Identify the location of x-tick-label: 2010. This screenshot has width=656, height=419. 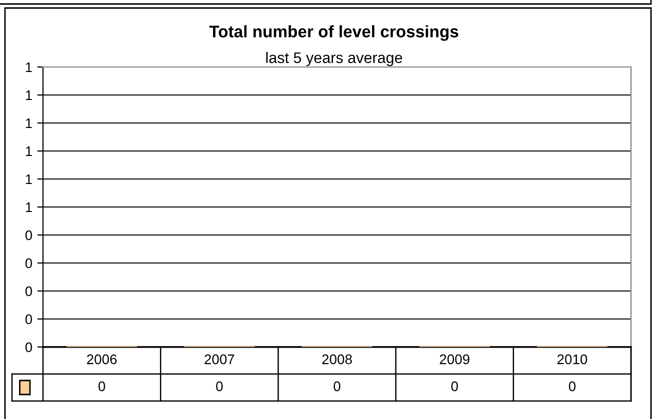
(572, 359).